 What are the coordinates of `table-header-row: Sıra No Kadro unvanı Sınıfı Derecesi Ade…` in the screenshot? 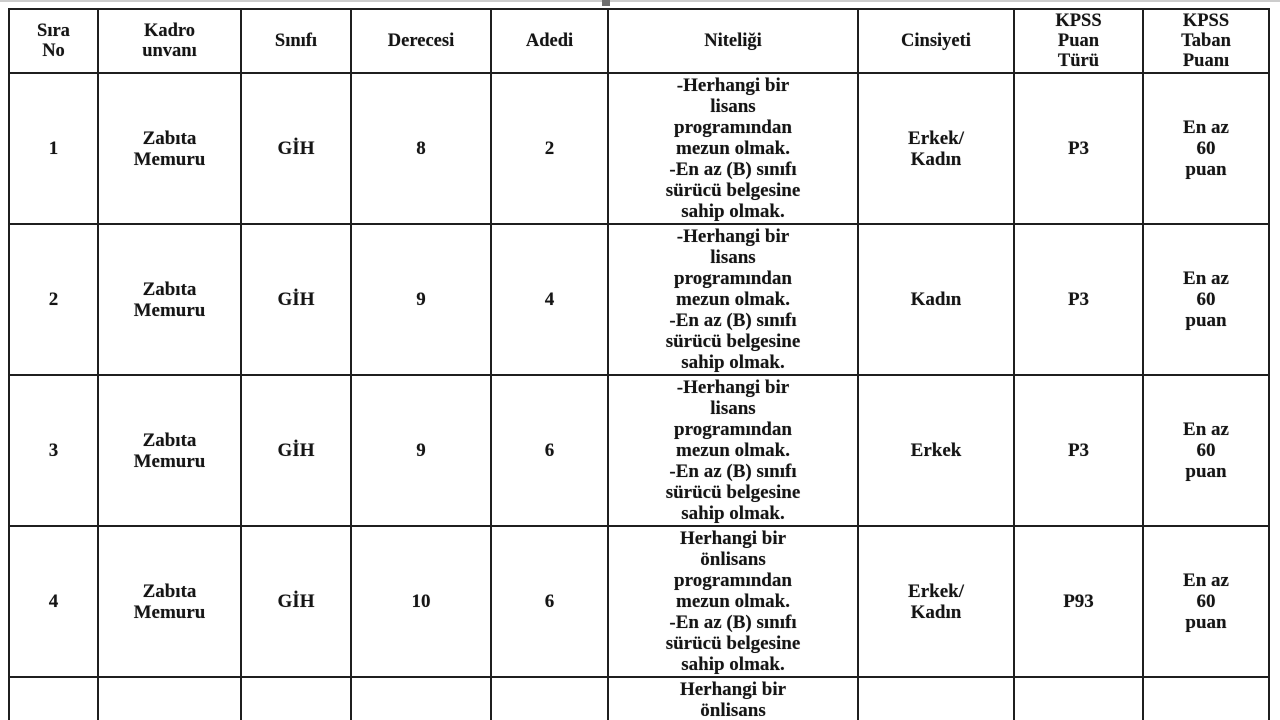 It's located at (639, 41).